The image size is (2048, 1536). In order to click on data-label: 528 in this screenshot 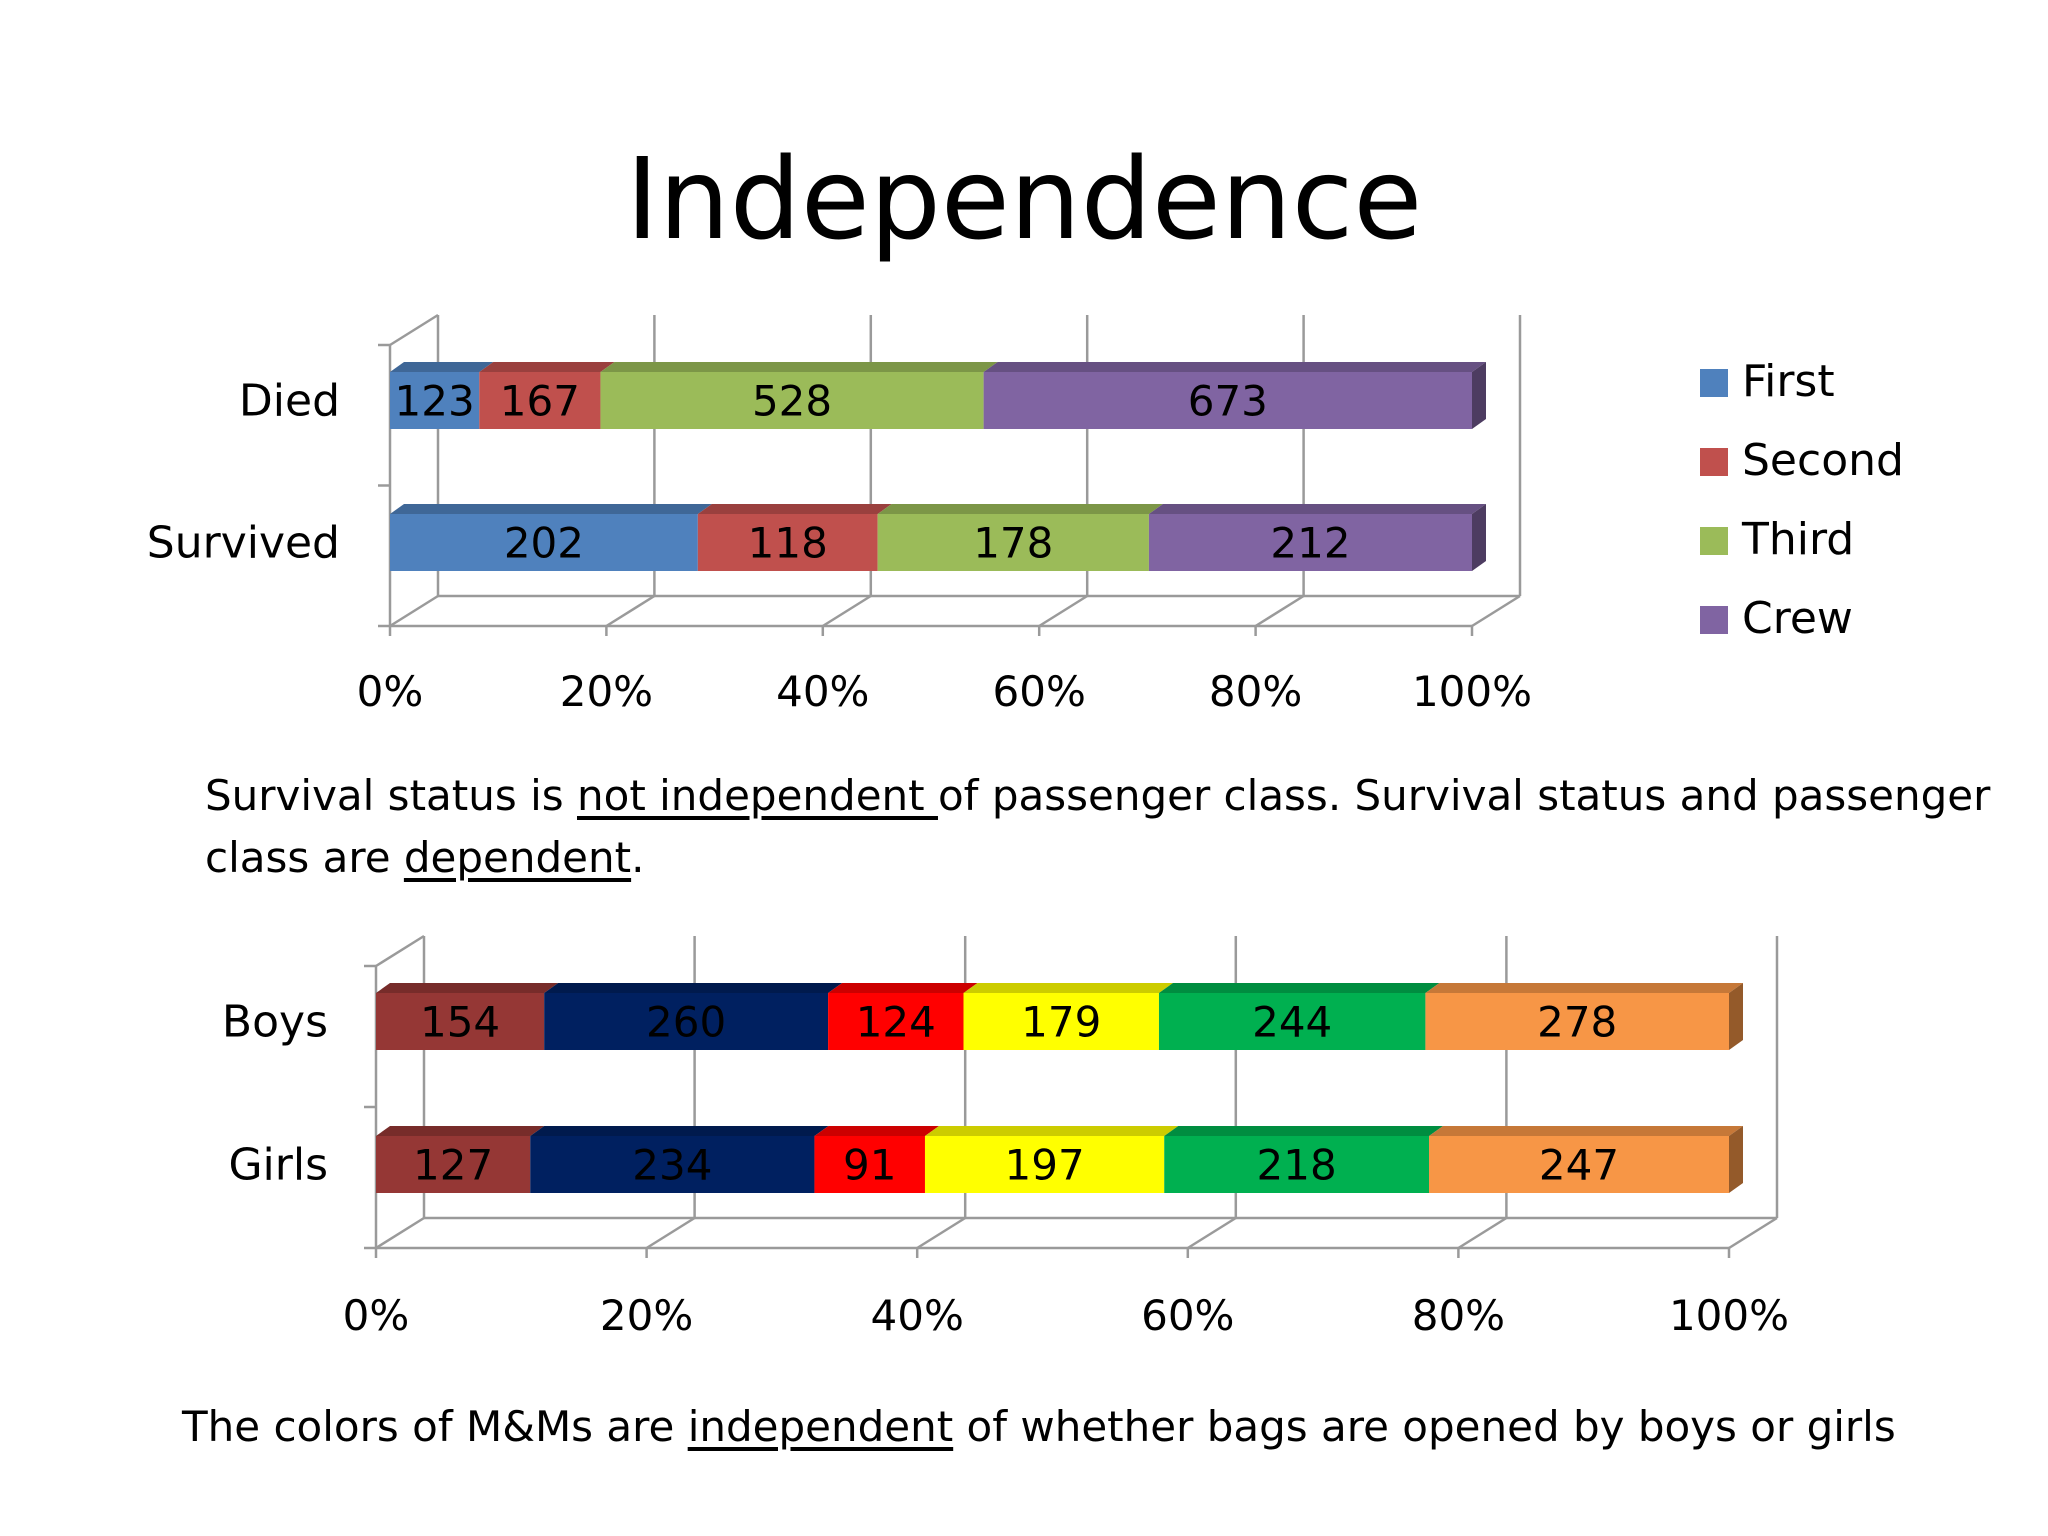, I will do `click(792, 401)`.